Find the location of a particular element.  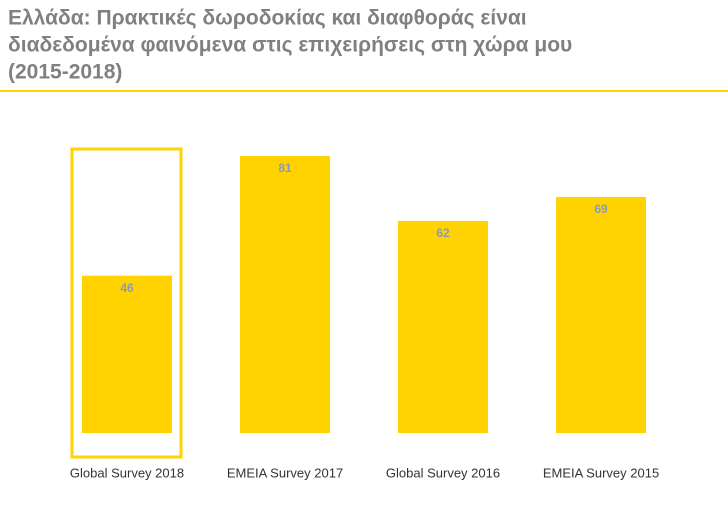

x-tick-label: EMEIA Survey 2017 is located at coordinates (285, 472).